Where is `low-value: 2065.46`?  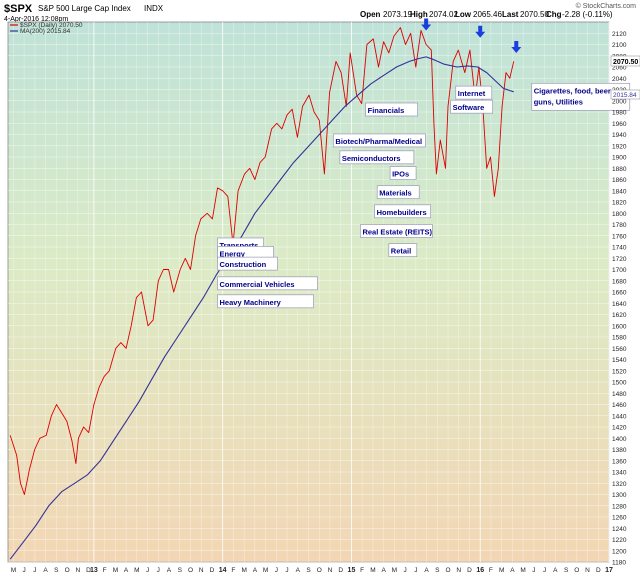 low-value: 2065.46 is located at coordinates (487, 14).